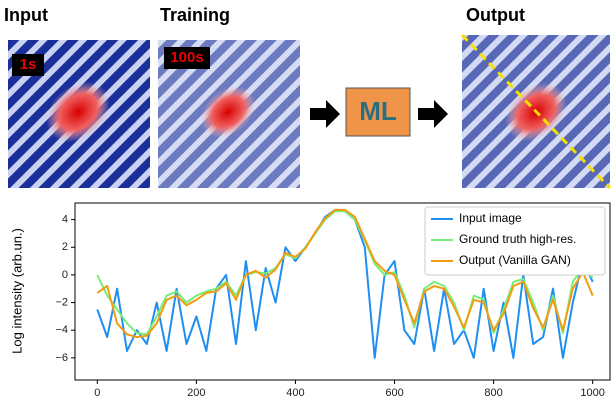  Describe the element at coordinates (65, 220) in the screenshot. I see `y-tick-label: 4` at that location.